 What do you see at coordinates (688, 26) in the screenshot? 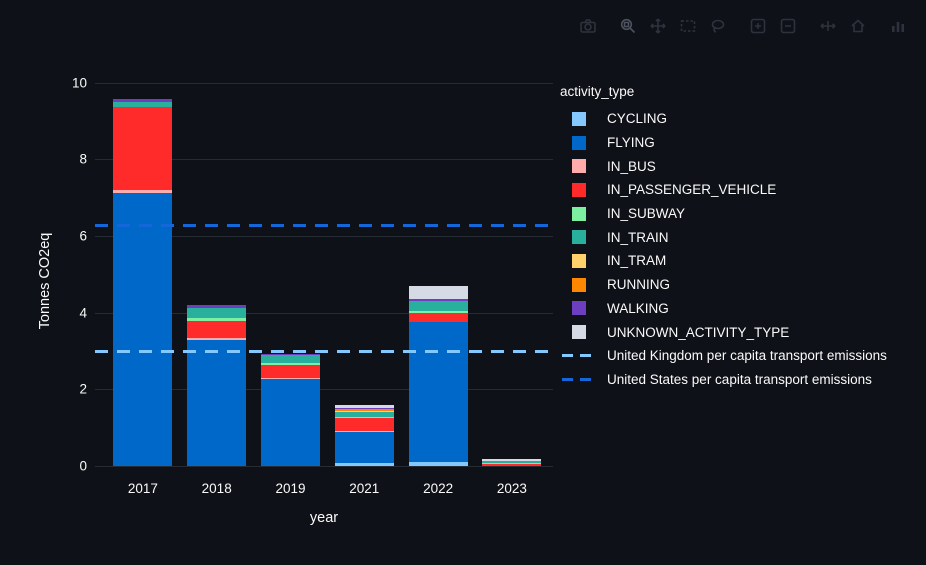
I see `box-select-icon` at bounding box center [688, 26].